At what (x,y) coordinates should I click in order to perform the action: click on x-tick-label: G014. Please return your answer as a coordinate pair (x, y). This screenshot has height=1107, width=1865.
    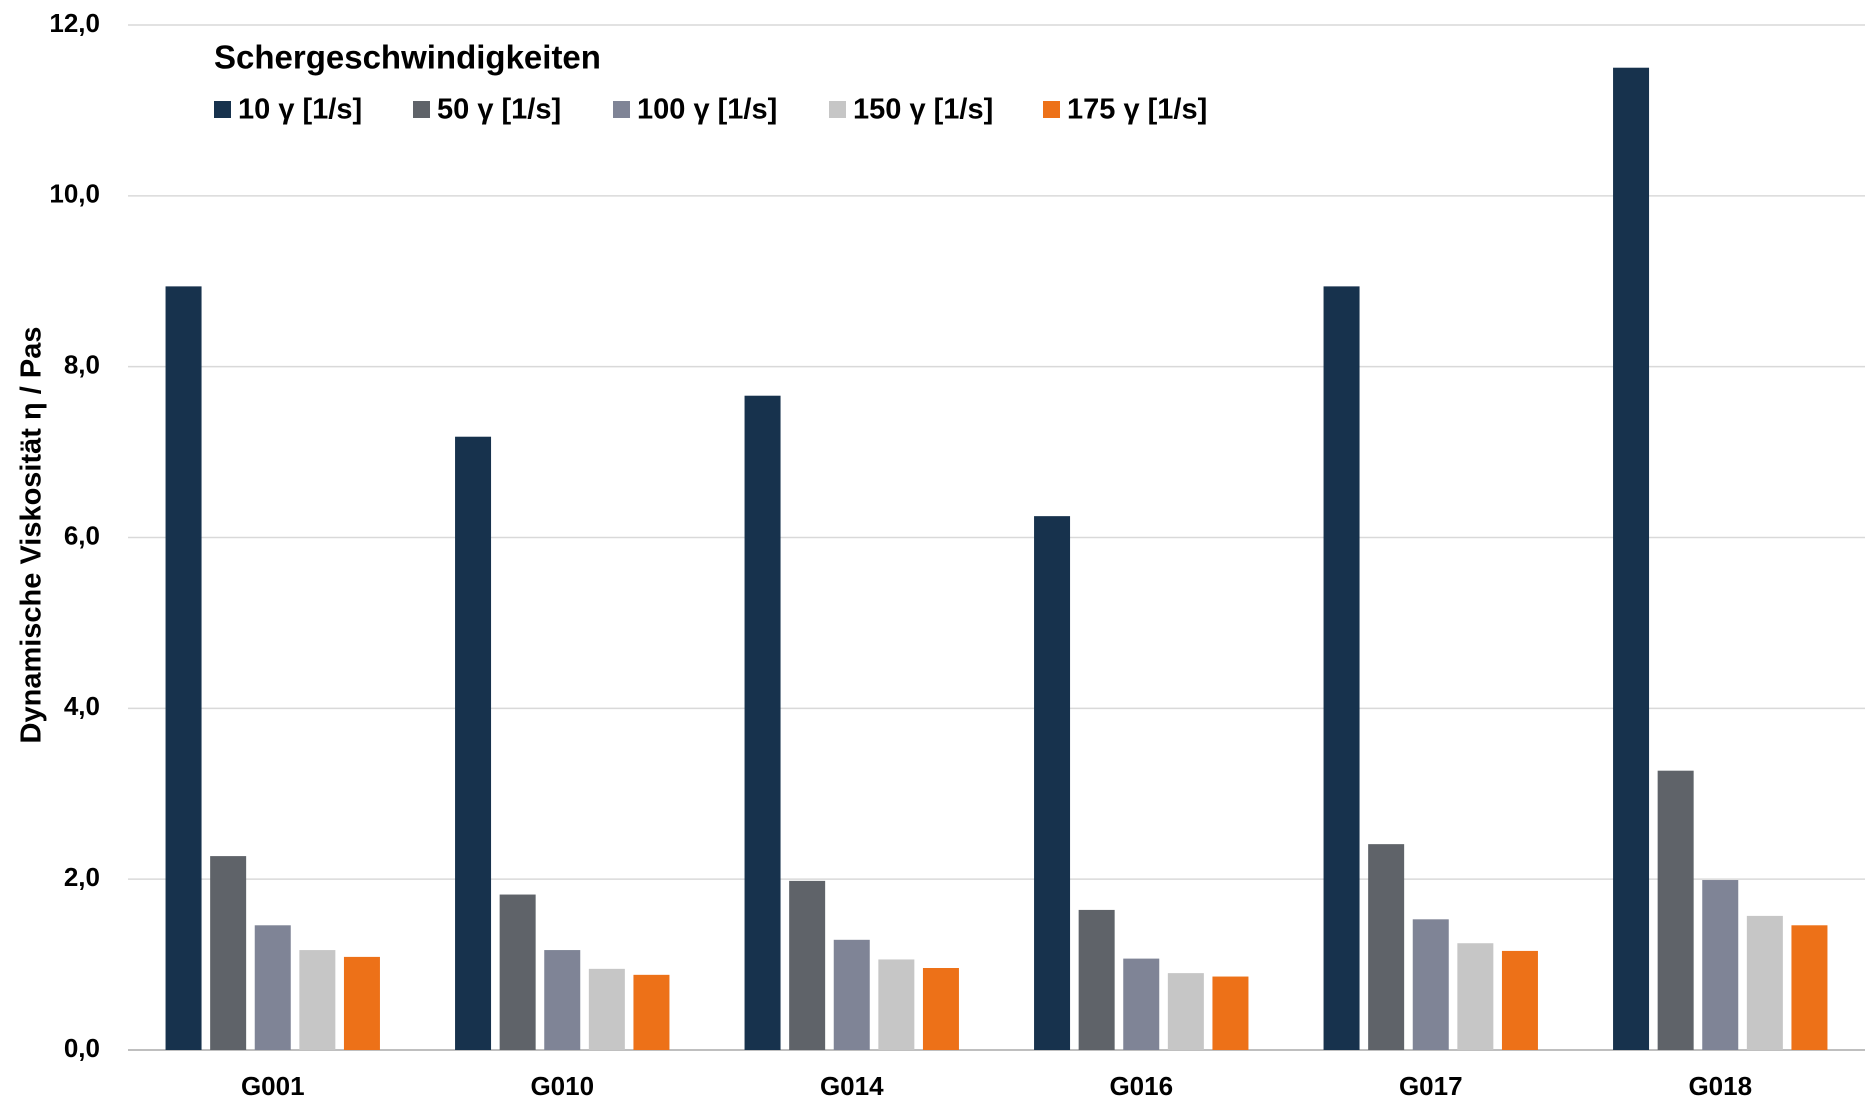
    Looking at the image, I should click on (852, 1086).